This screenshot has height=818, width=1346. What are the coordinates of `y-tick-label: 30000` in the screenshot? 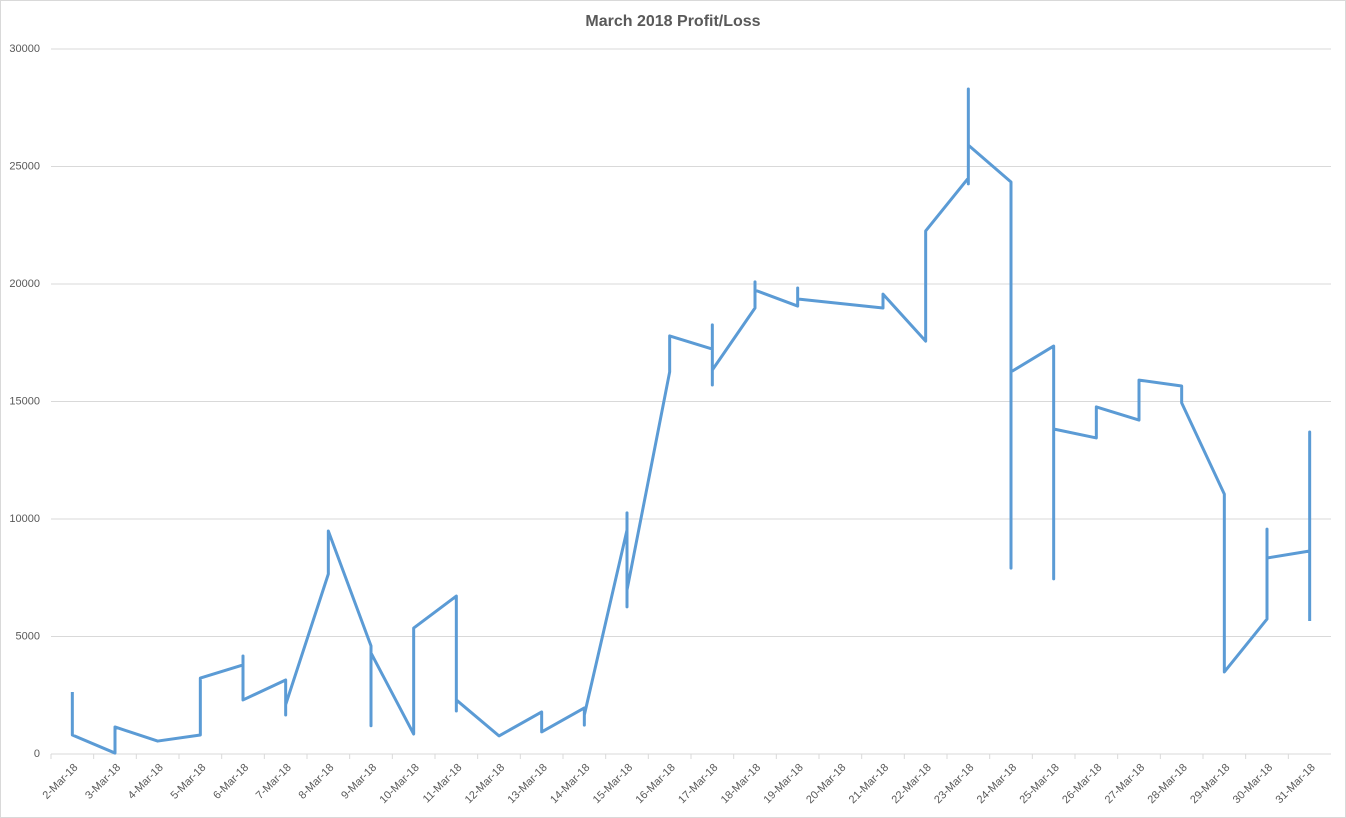 It's located at (24, 49).